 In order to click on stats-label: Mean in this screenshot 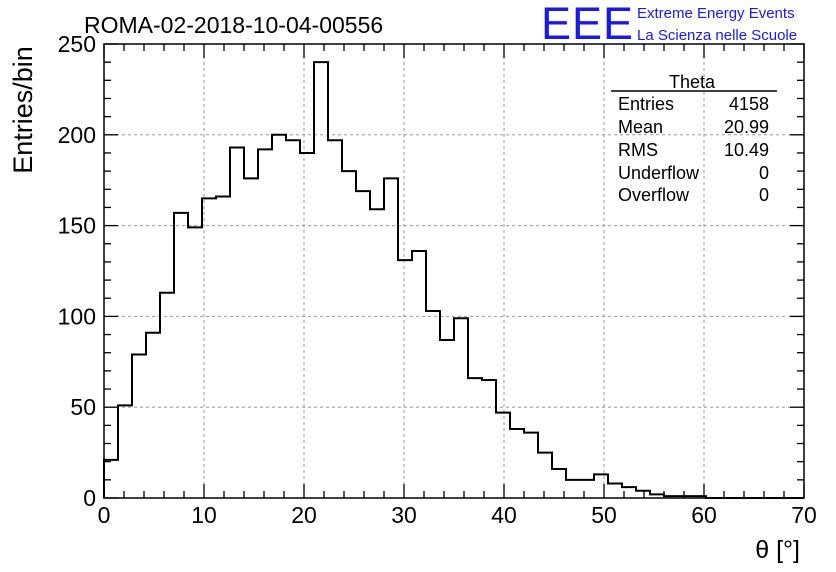, I will do `click(640, 127)`.